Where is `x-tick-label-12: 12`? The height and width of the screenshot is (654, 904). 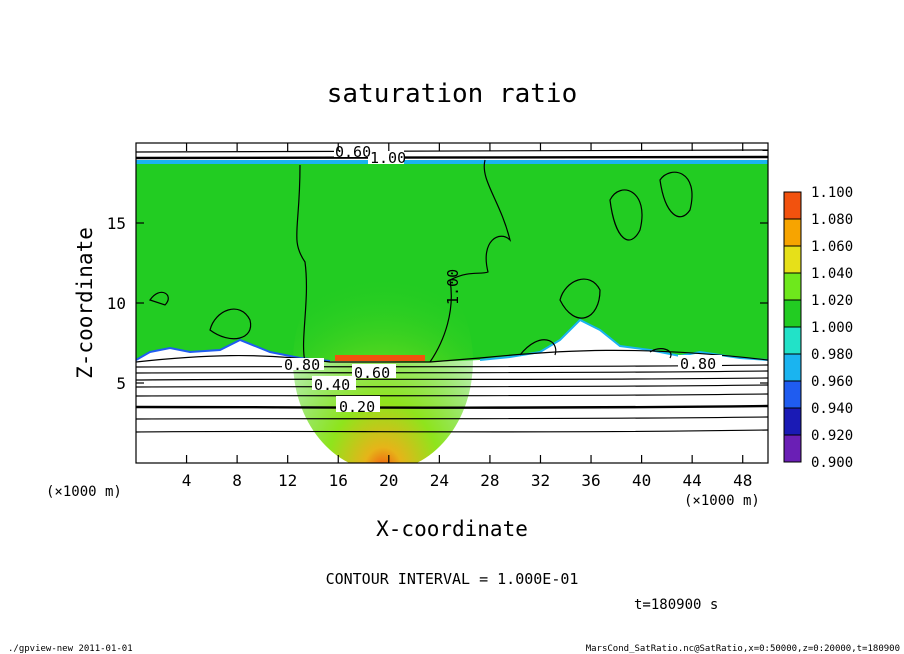
x-tick-label-12: 12 is located at coordinates (287, 480).